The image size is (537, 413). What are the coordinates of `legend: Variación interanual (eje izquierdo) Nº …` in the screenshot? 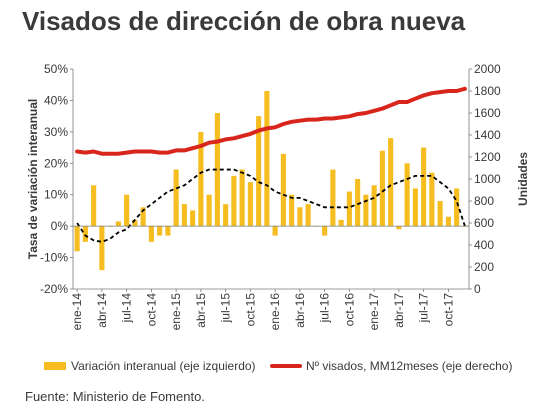 It's located at (278, 366).